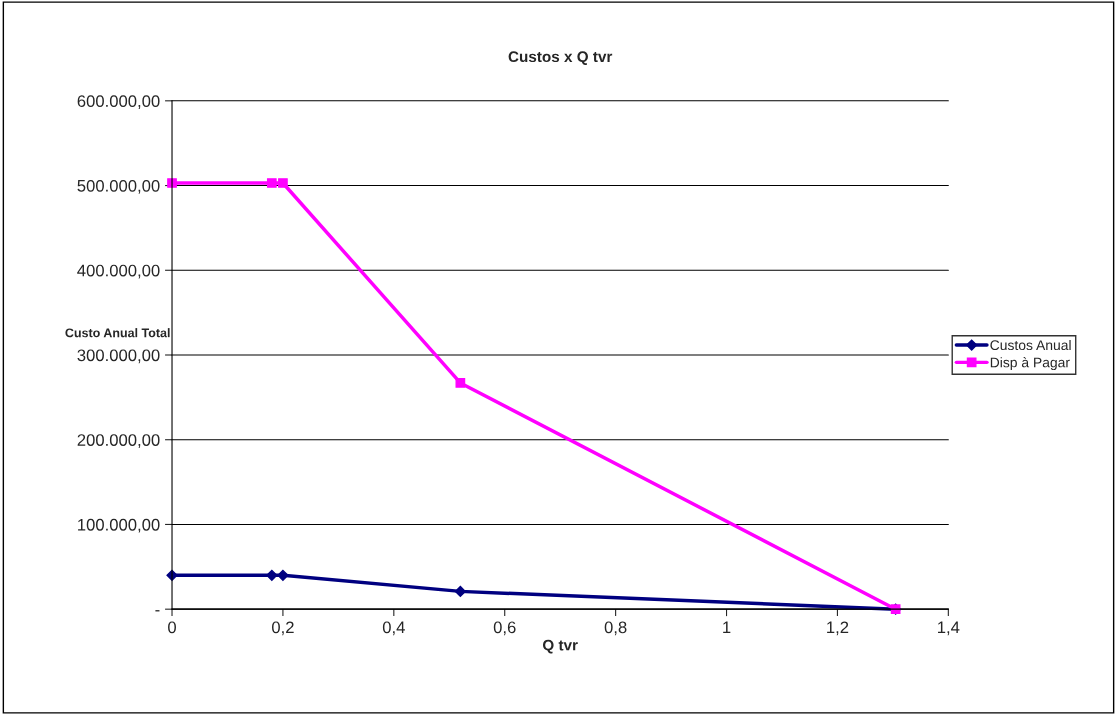 This screenshot has width=1117, height=715. I want to click on x-tick-label: 1, so click(727, 627).